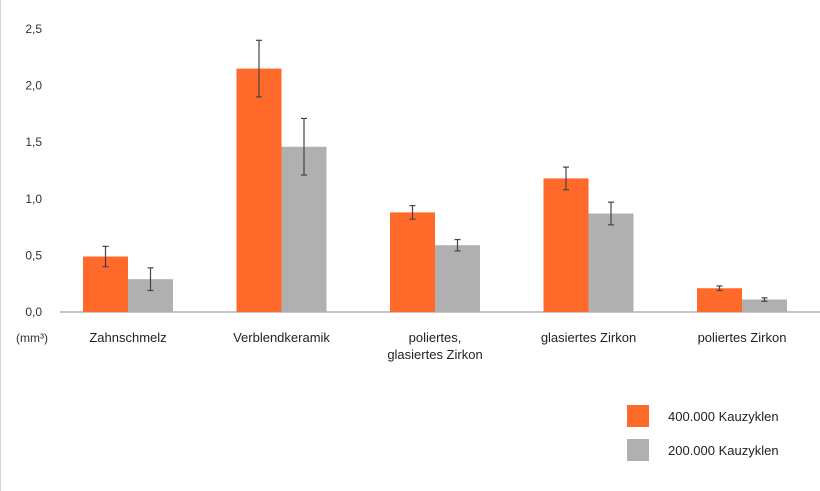 The image size is (820, 491). Describe the element at coordinates (33, 170) in the screenshot. I see `y-axis-ticks: 0,0 0,5 1,0 1,5 2,0 2,5` at that location.